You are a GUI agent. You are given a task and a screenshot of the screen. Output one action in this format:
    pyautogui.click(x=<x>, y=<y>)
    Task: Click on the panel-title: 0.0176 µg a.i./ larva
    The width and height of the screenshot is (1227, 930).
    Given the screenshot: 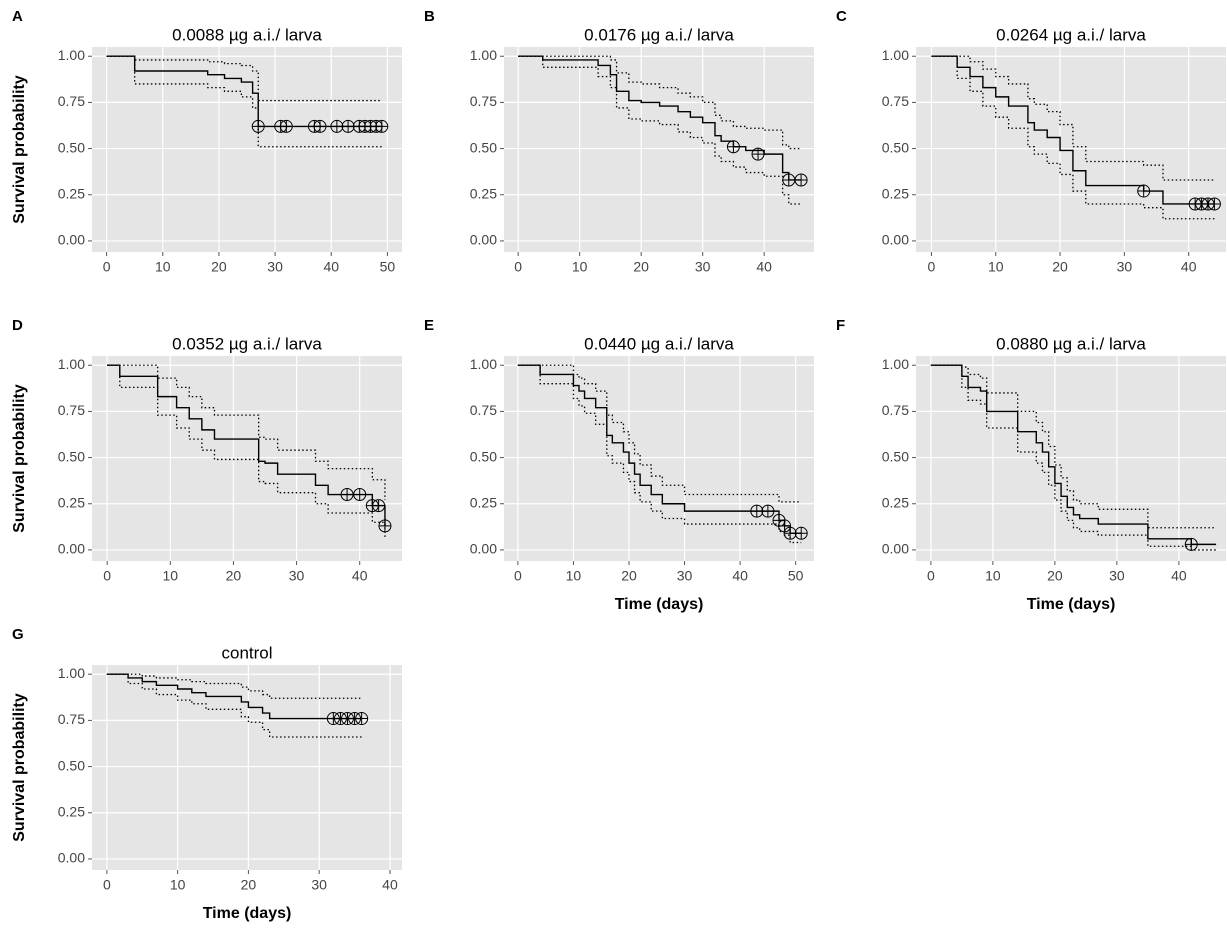 What is the action you would take?
    pyautogui.click(x=659, y=34)
    